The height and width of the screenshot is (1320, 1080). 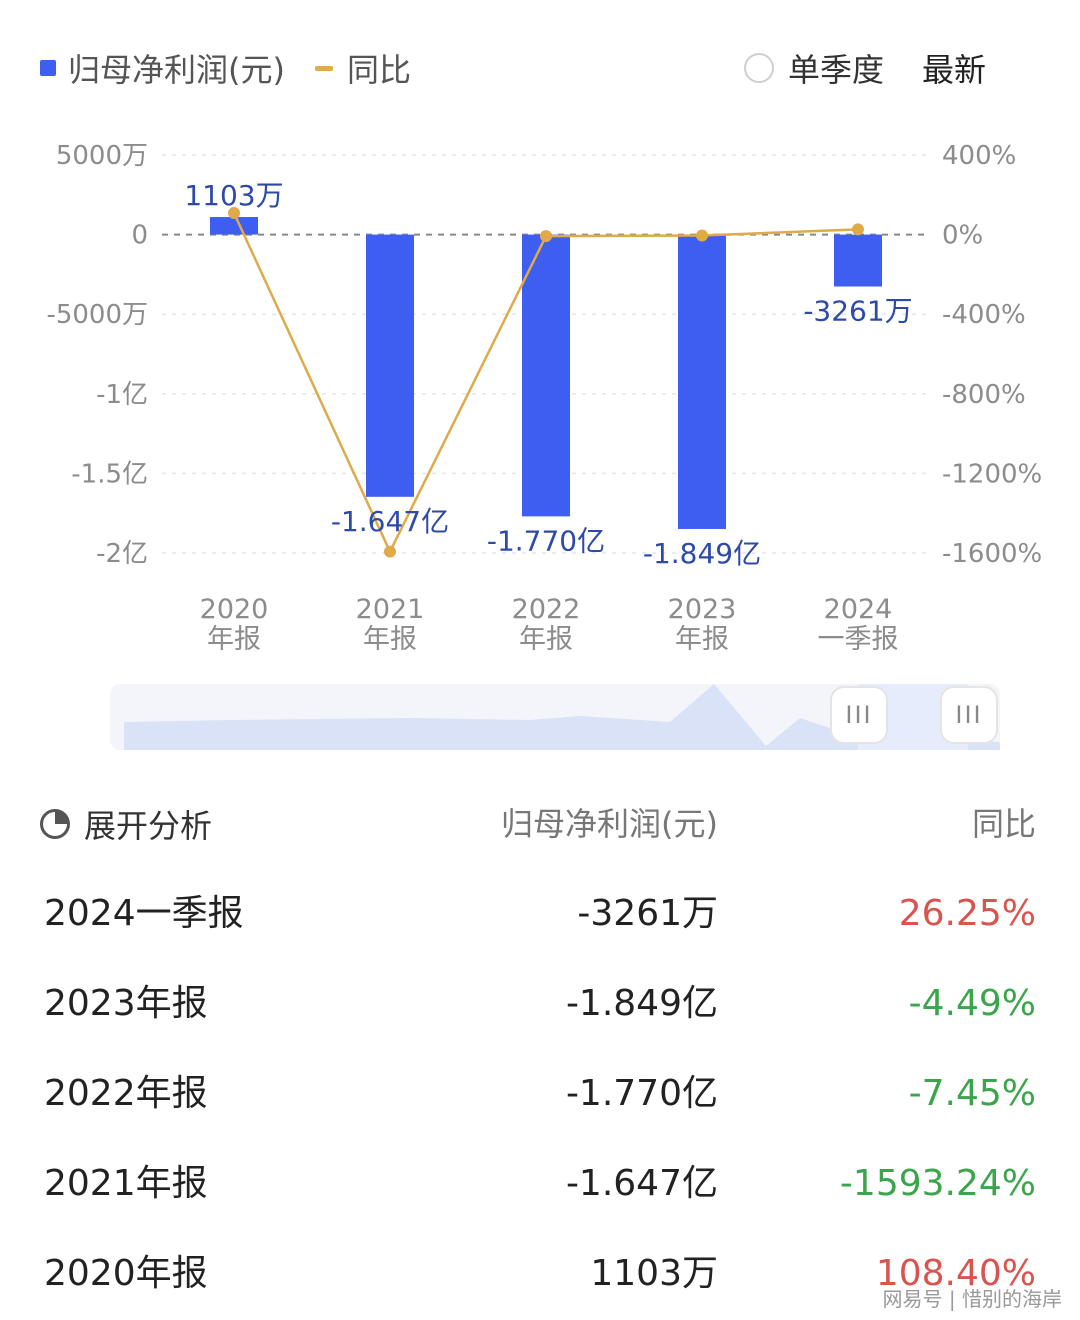 I want to click on table-row: 2021年报 -1.647亿 -1593.24%, so click(x=540, y=1184).